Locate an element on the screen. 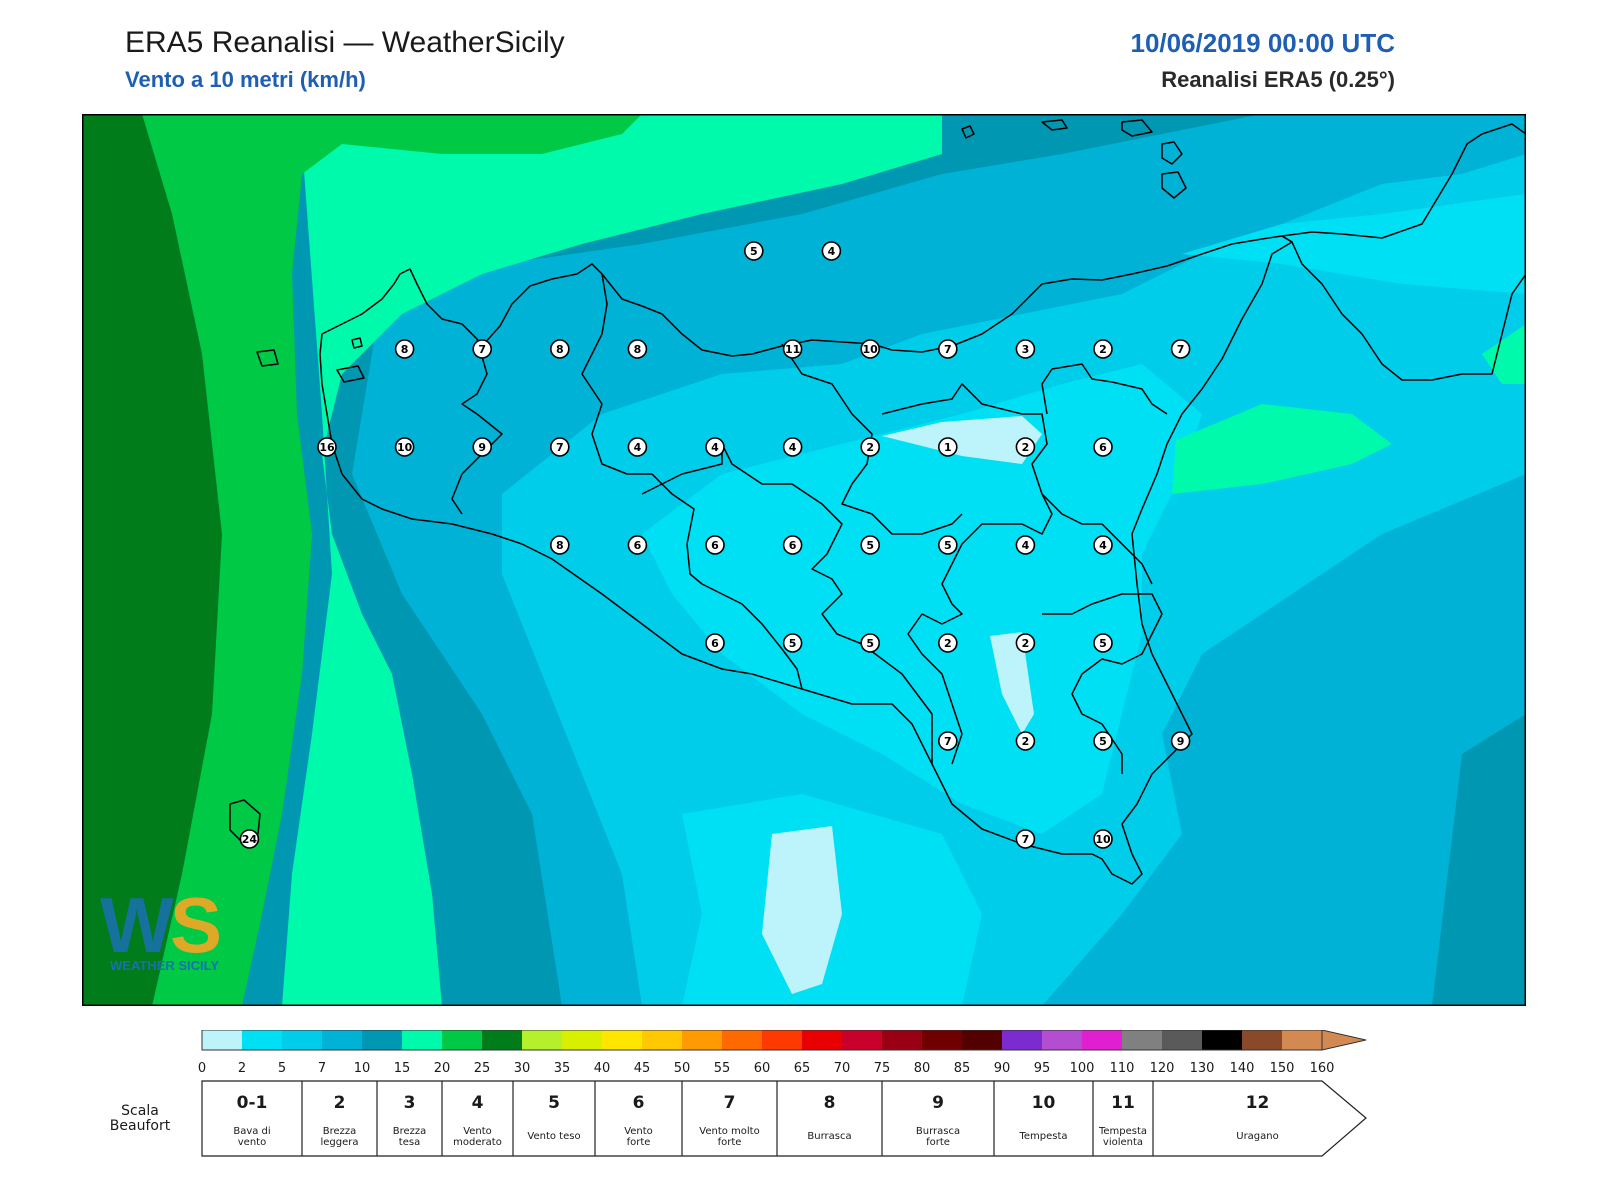 The image size is (1600, 1200). map-title: ERA5 Reanalisi — WeatherSicily is located at coordinates (345, 42).